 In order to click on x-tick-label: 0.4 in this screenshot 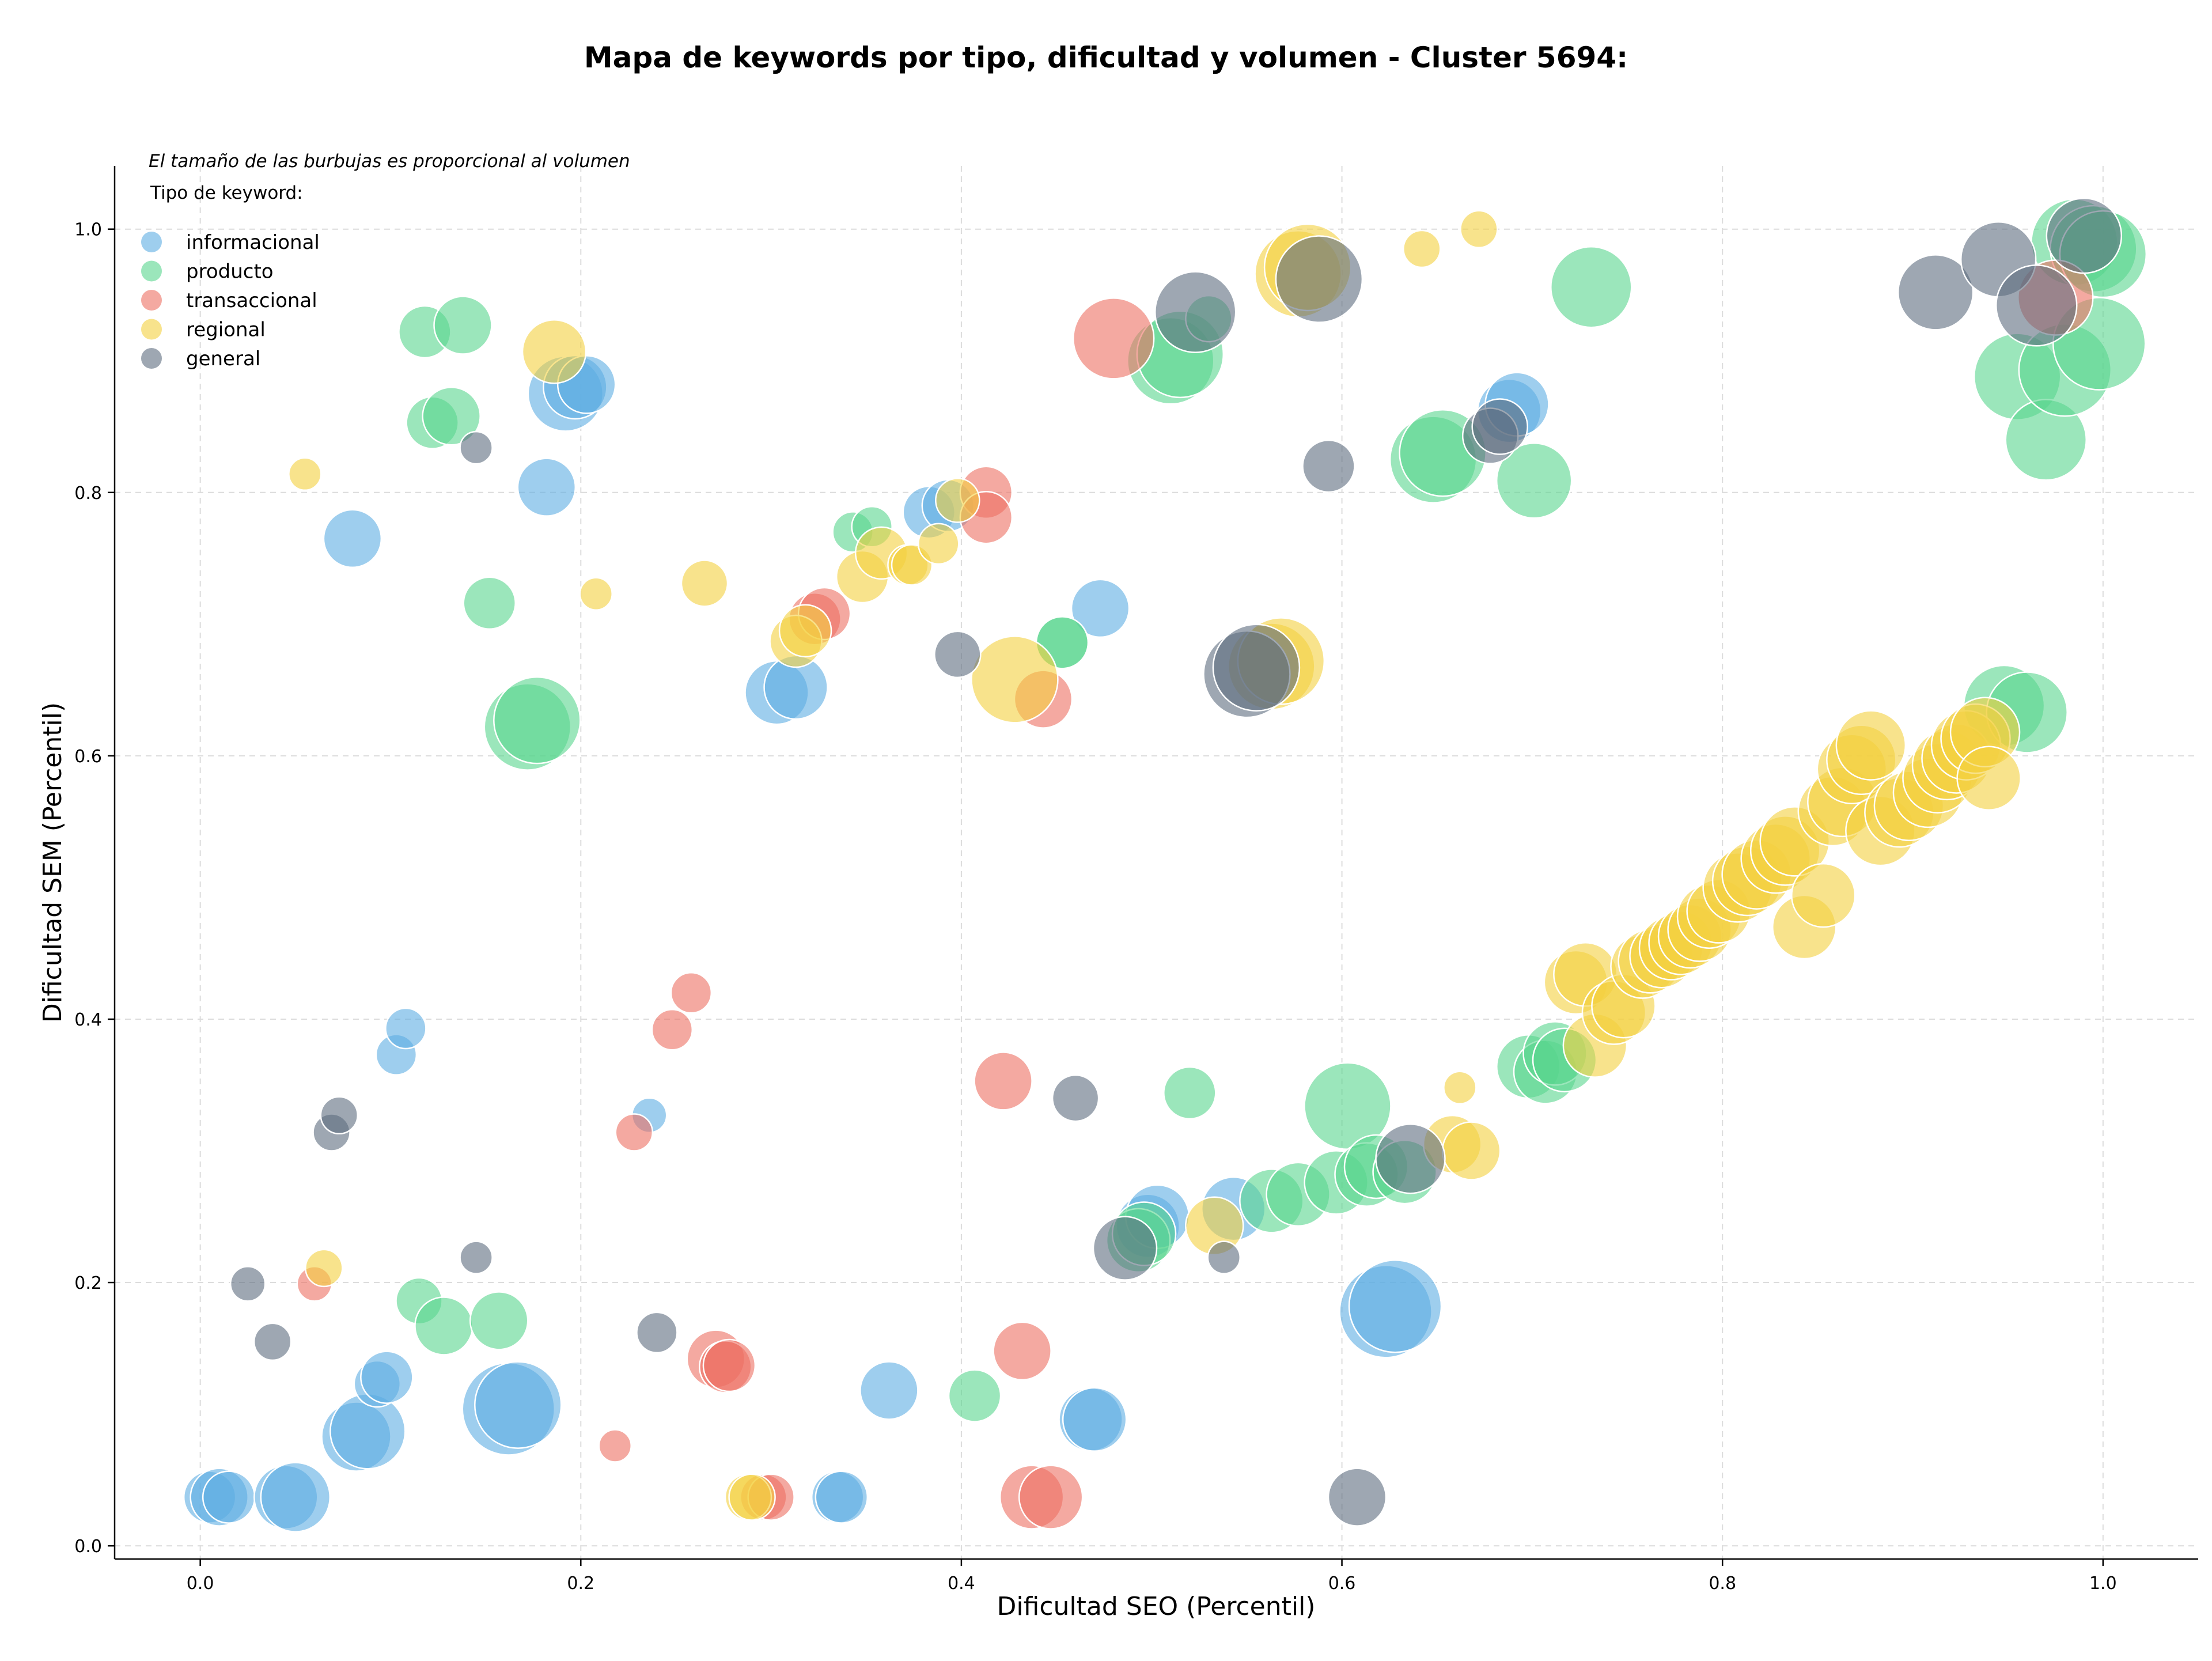, I will do `click(961, 1583)`.